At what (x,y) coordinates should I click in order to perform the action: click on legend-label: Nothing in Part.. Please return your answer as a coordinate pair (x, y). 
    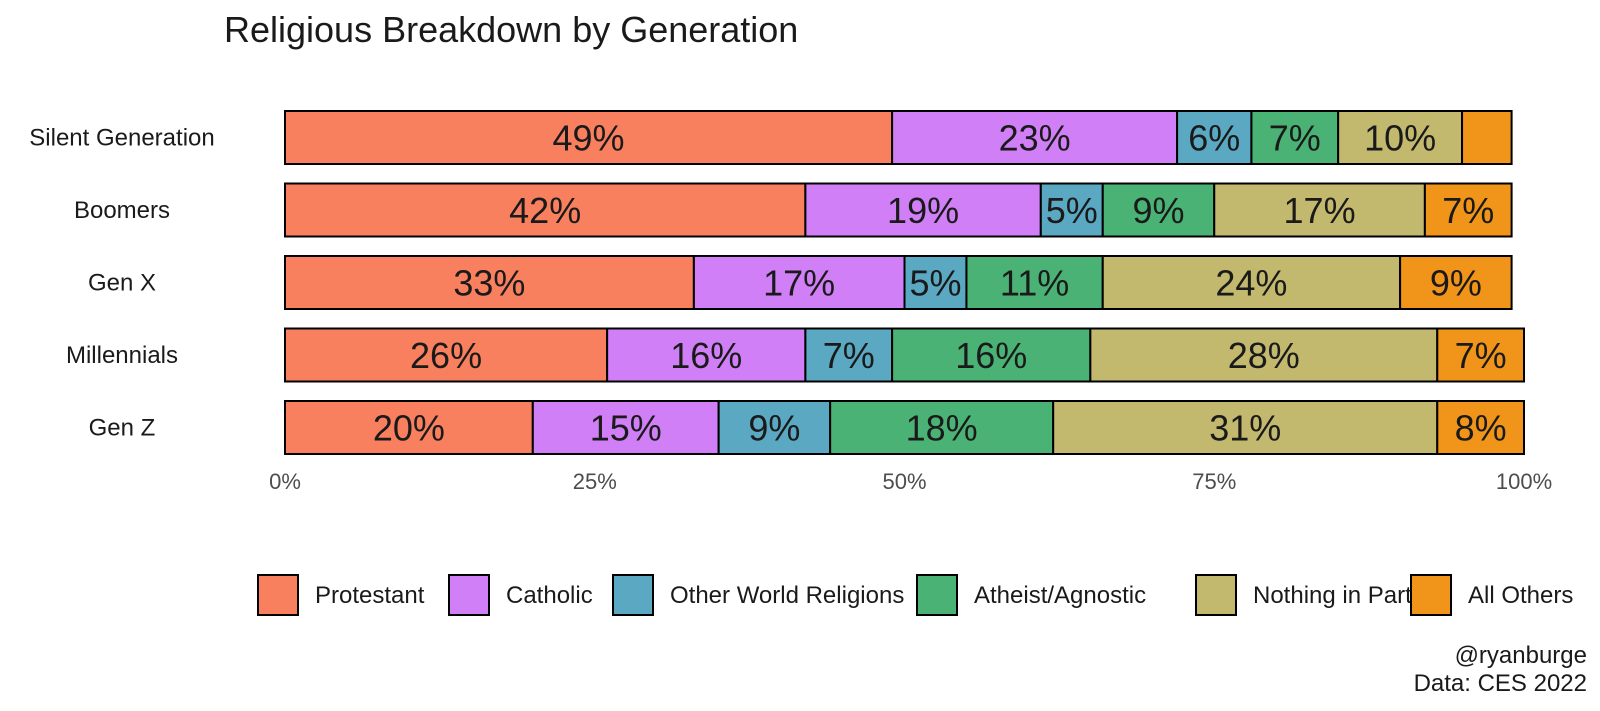
    Looking at the image, I should click on (1335, 595).